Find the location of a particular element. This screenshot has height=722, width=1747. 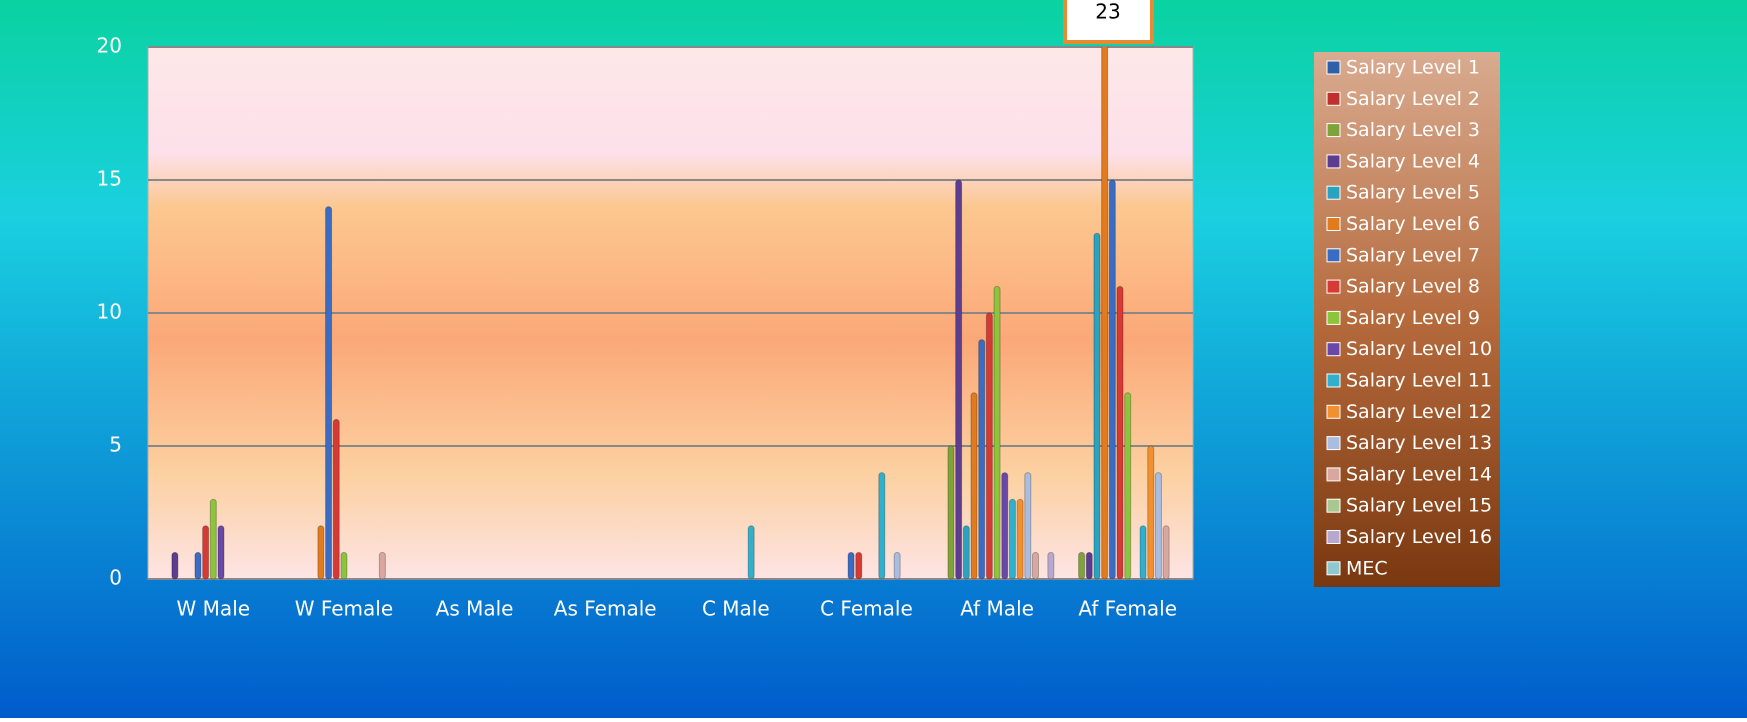

legend-label: Salary Level 2 is located at coordinates (1413, 99).